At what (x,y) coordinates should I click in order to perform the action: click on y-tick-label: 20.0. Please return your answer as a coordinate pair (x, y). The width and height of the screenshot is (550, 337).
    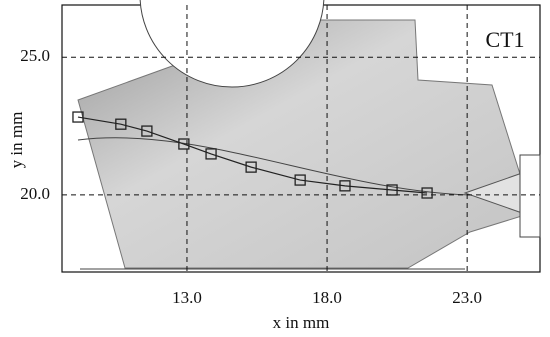
    Looking at the image, I should click on (35, 193).